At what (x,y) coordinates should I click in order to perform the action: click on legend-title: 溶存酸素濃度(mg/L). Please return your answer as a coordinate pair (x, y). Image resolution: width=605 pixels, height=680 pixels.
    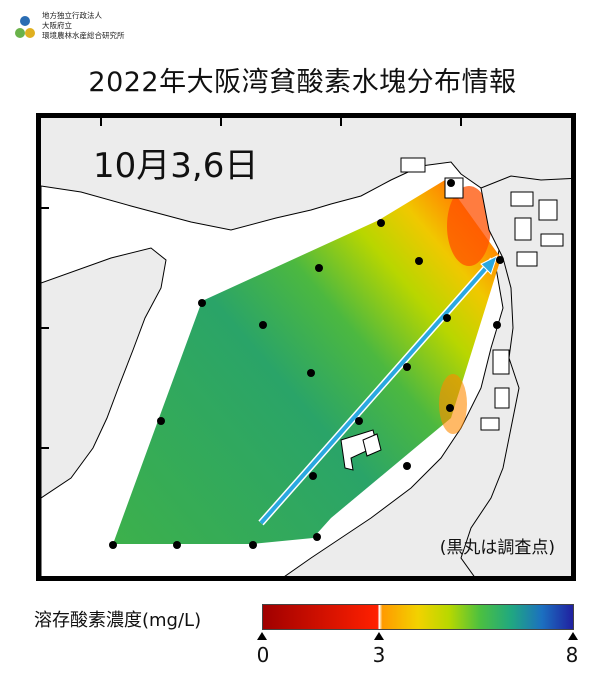
    Looking at the image, I should click on (118, 620).